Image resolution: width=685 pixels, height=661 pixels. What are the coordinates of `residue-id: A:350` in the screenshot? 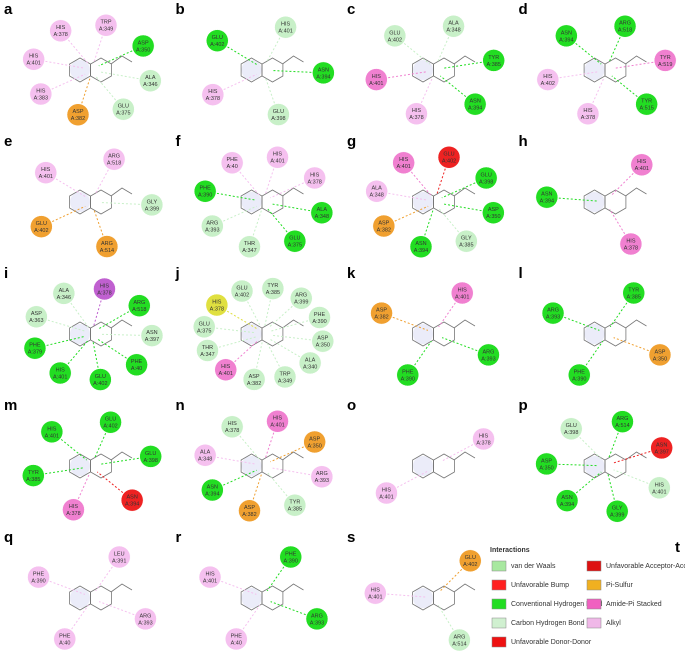 It's located at (143, 50).